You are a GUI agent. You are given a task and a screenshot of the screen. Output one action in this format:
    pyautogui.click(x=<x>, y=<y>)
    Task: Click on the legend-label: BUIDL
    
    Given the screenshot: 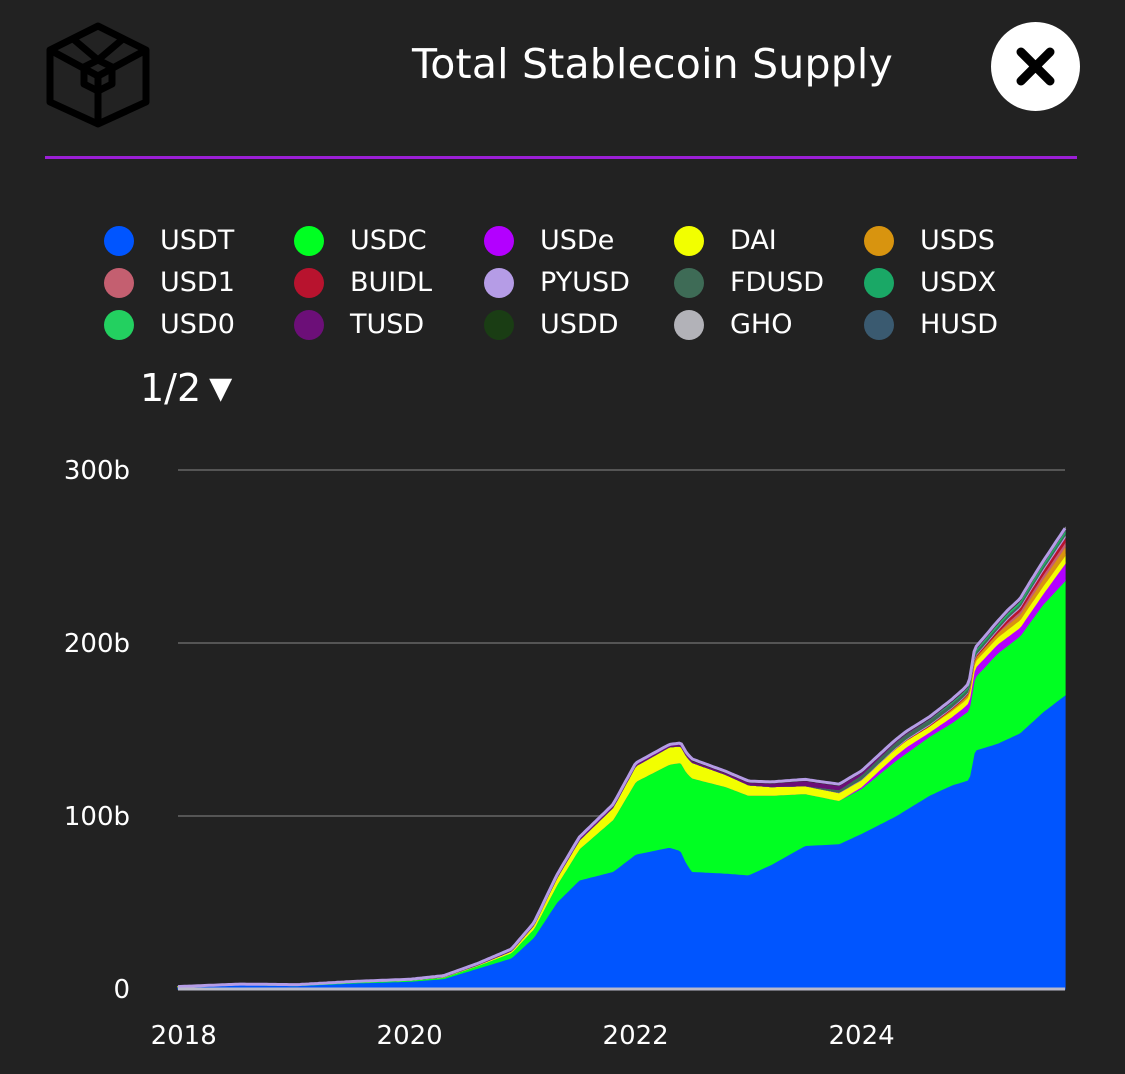 What is the action you would take?
    pyautogui.click(x=391, y=282)
    